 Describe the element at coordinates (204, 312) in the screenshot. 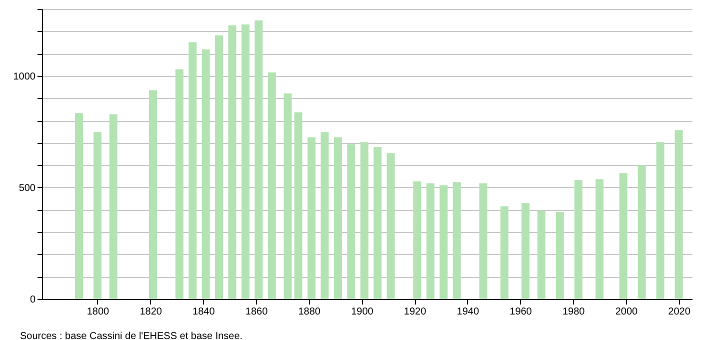

I see `x-tick-label: 1840` at that location.